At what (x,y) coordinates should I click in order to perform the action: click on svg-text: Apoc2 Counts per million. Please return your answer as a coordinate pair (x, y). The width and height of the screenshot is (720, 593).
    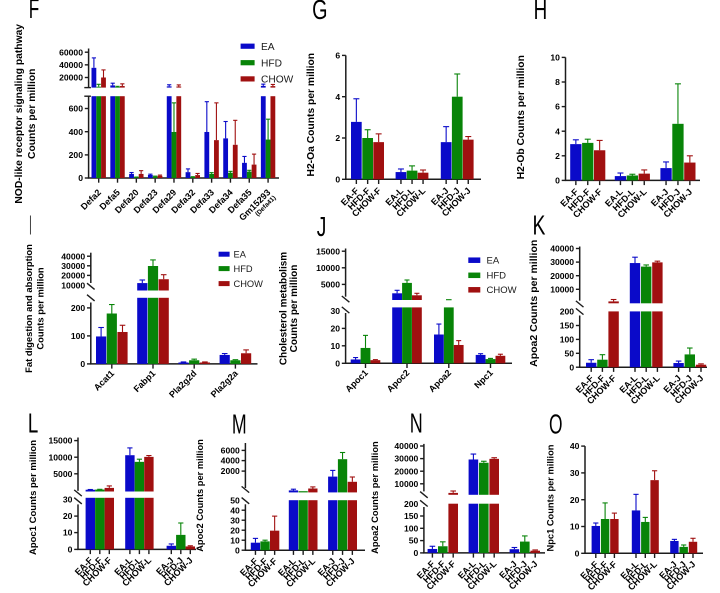
    Looking at the image, I should click on (200, 495).